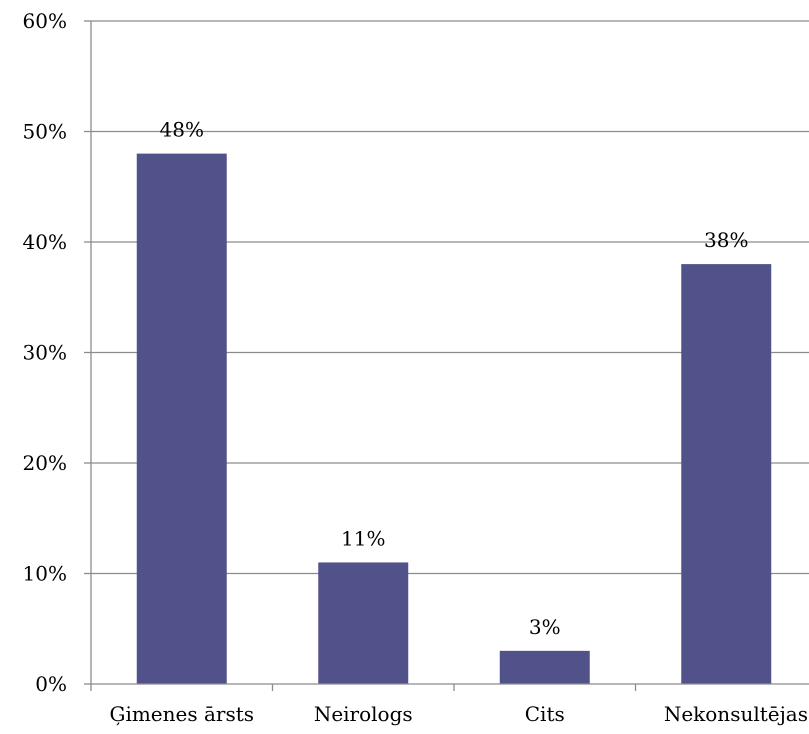  I want to click on data-label: 3%, so click(545, 627).